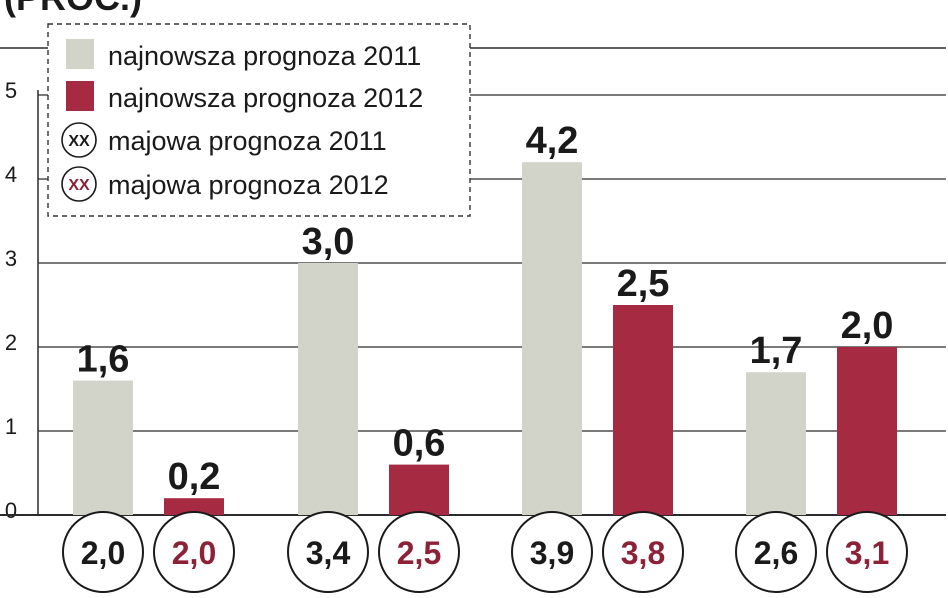 The height and width of the screenshot is (598, 948). Describe the element at coordinates (11, 90) in the screenshot. I see `y-tick-label: 5` at that location.